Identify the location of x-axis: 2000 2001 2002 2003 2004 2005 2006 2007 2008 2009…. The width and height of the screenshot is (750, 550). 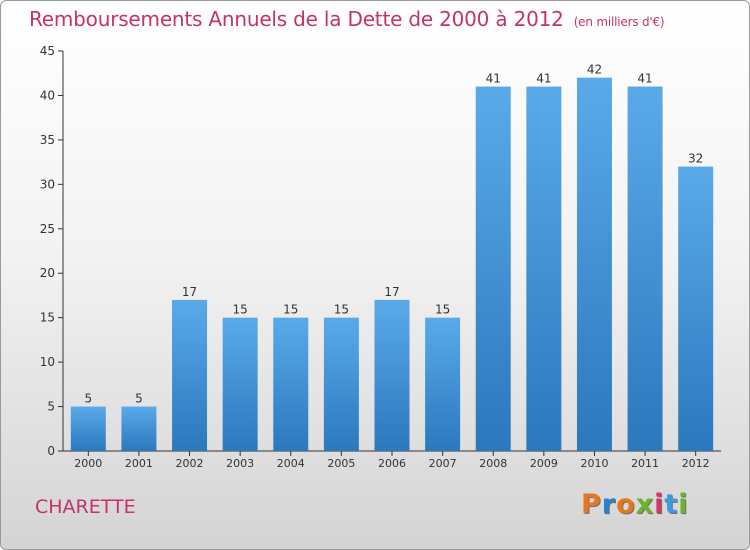
(392, 460).